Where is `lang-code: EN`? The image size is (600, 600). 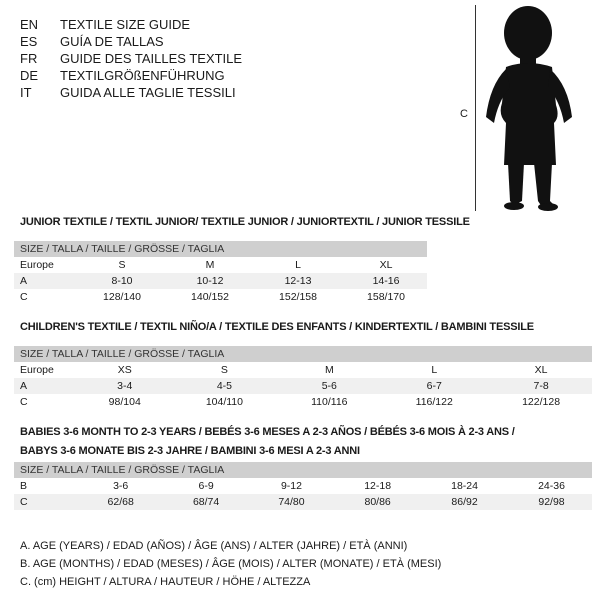
lang-code: EN is located at coordinates (29, 24).